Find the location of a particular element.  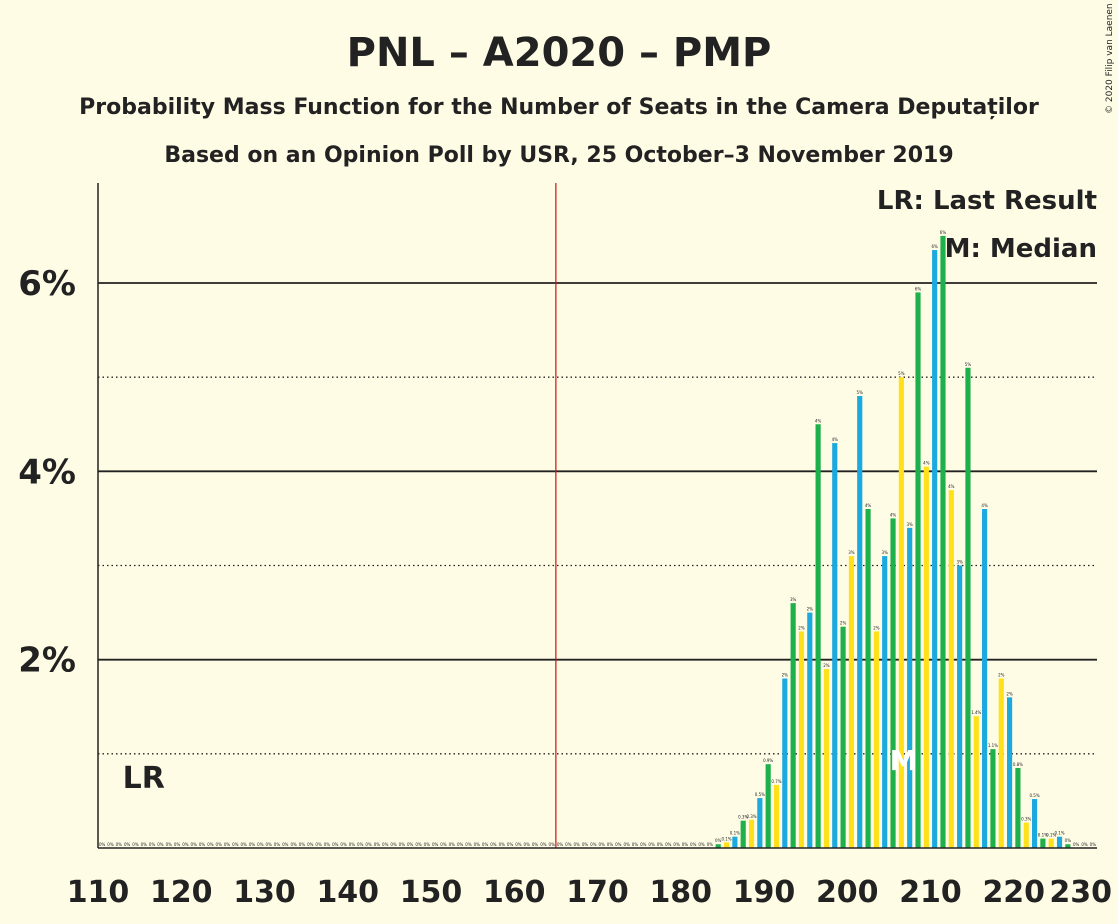

bar-value-label: 6% is located at coordinates (943, 232).